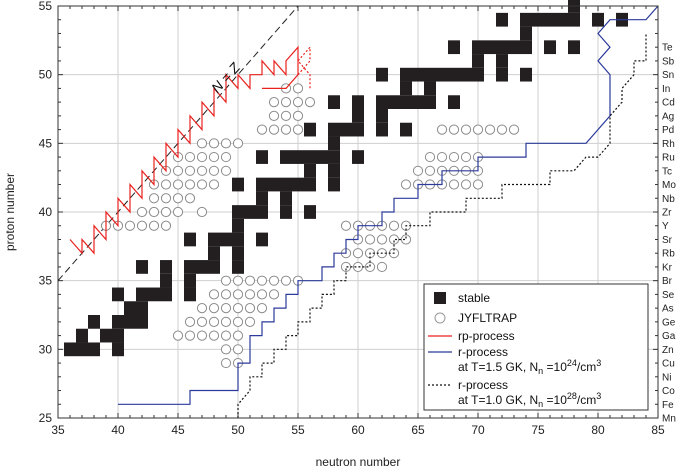 The height and width of the screenshot is (472, 680). I want to click on y-tick-label: 25, so click(46, 418).